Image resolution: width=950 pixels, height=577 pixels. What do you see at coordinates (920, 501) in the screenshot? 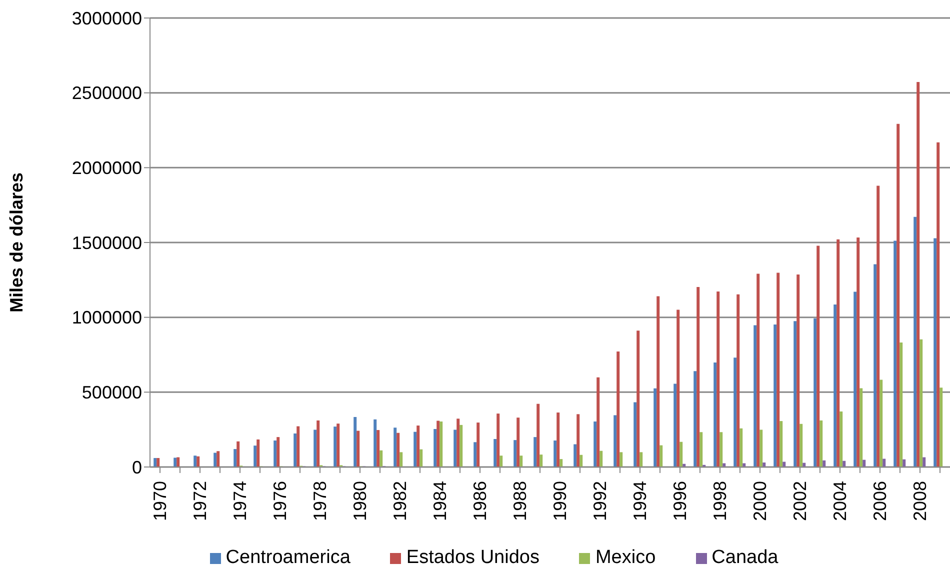
I see `x-tick-label: 2008` at bounding box center [920, 501].